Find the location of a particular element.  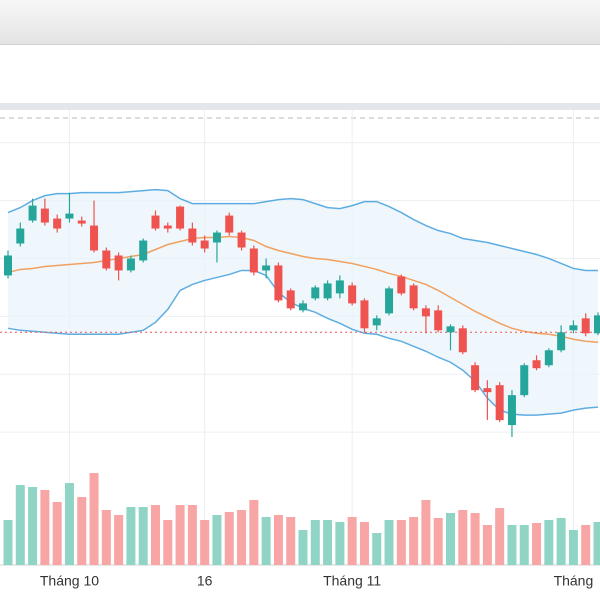

x-tick-label: Tháng is located at coordinates (574, 581).